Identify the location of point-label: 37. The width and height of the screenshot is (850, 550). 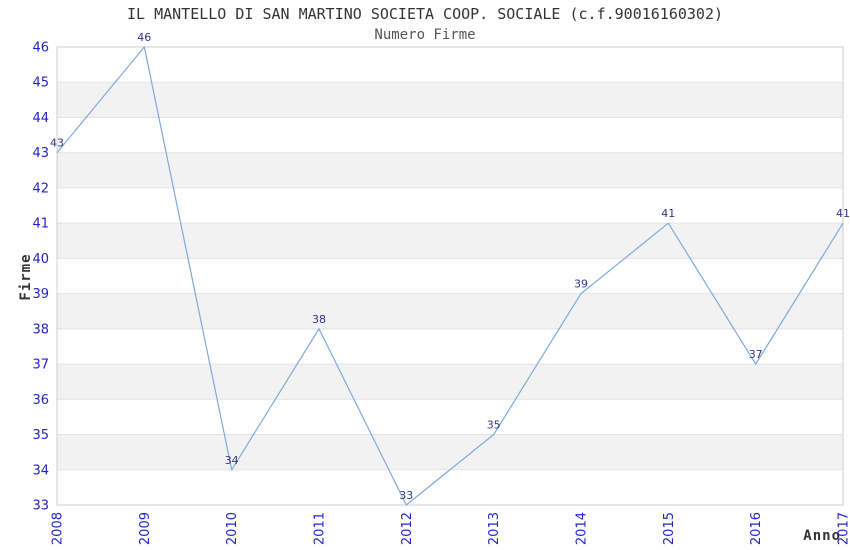
(756, 354).